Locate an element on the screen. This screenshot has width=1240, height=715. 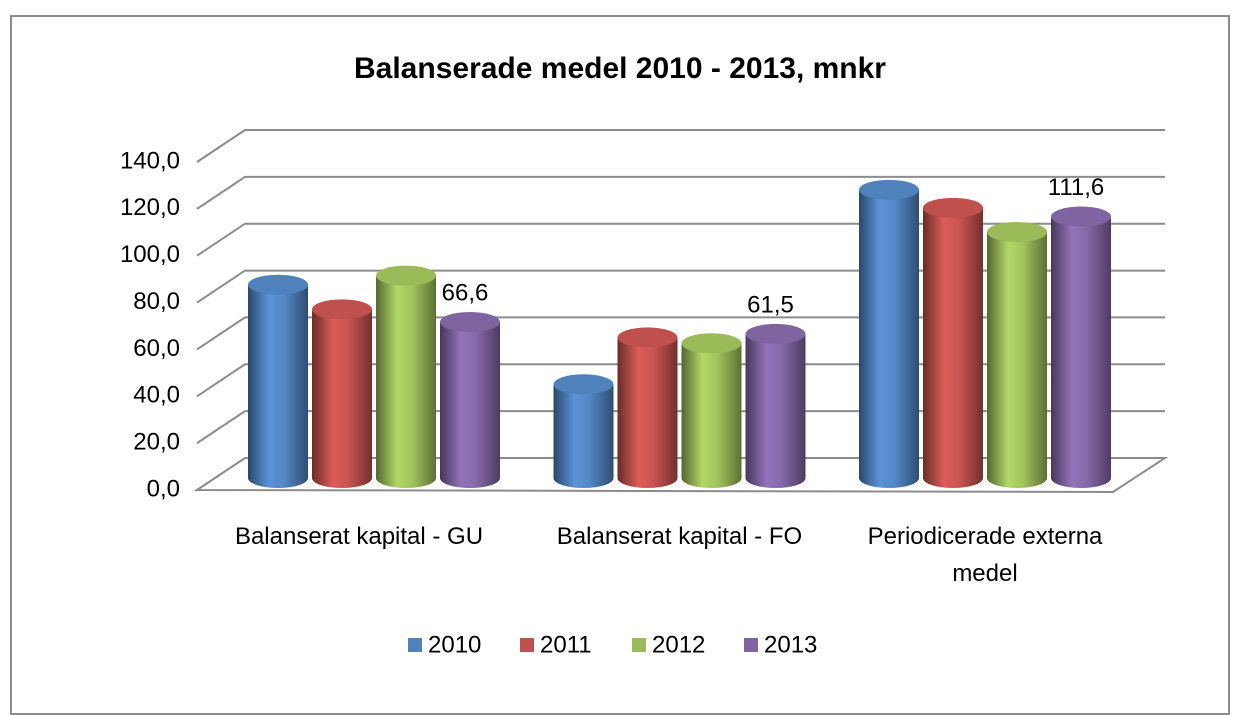
data-label: 61,5 is located at coordinates (770, 304).